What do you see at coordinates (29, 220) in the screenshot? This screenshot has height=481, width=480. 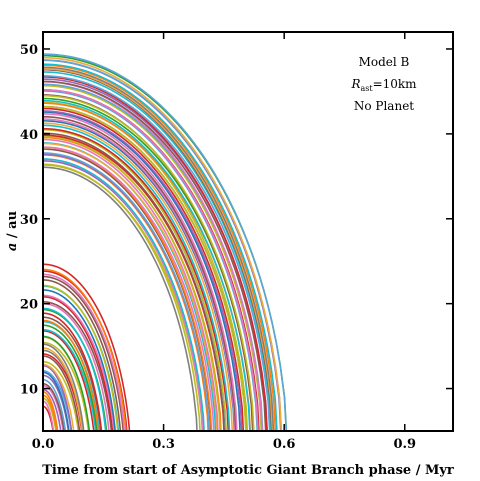 I see `y-tick-label: 30` at bounding box center [29, 220].